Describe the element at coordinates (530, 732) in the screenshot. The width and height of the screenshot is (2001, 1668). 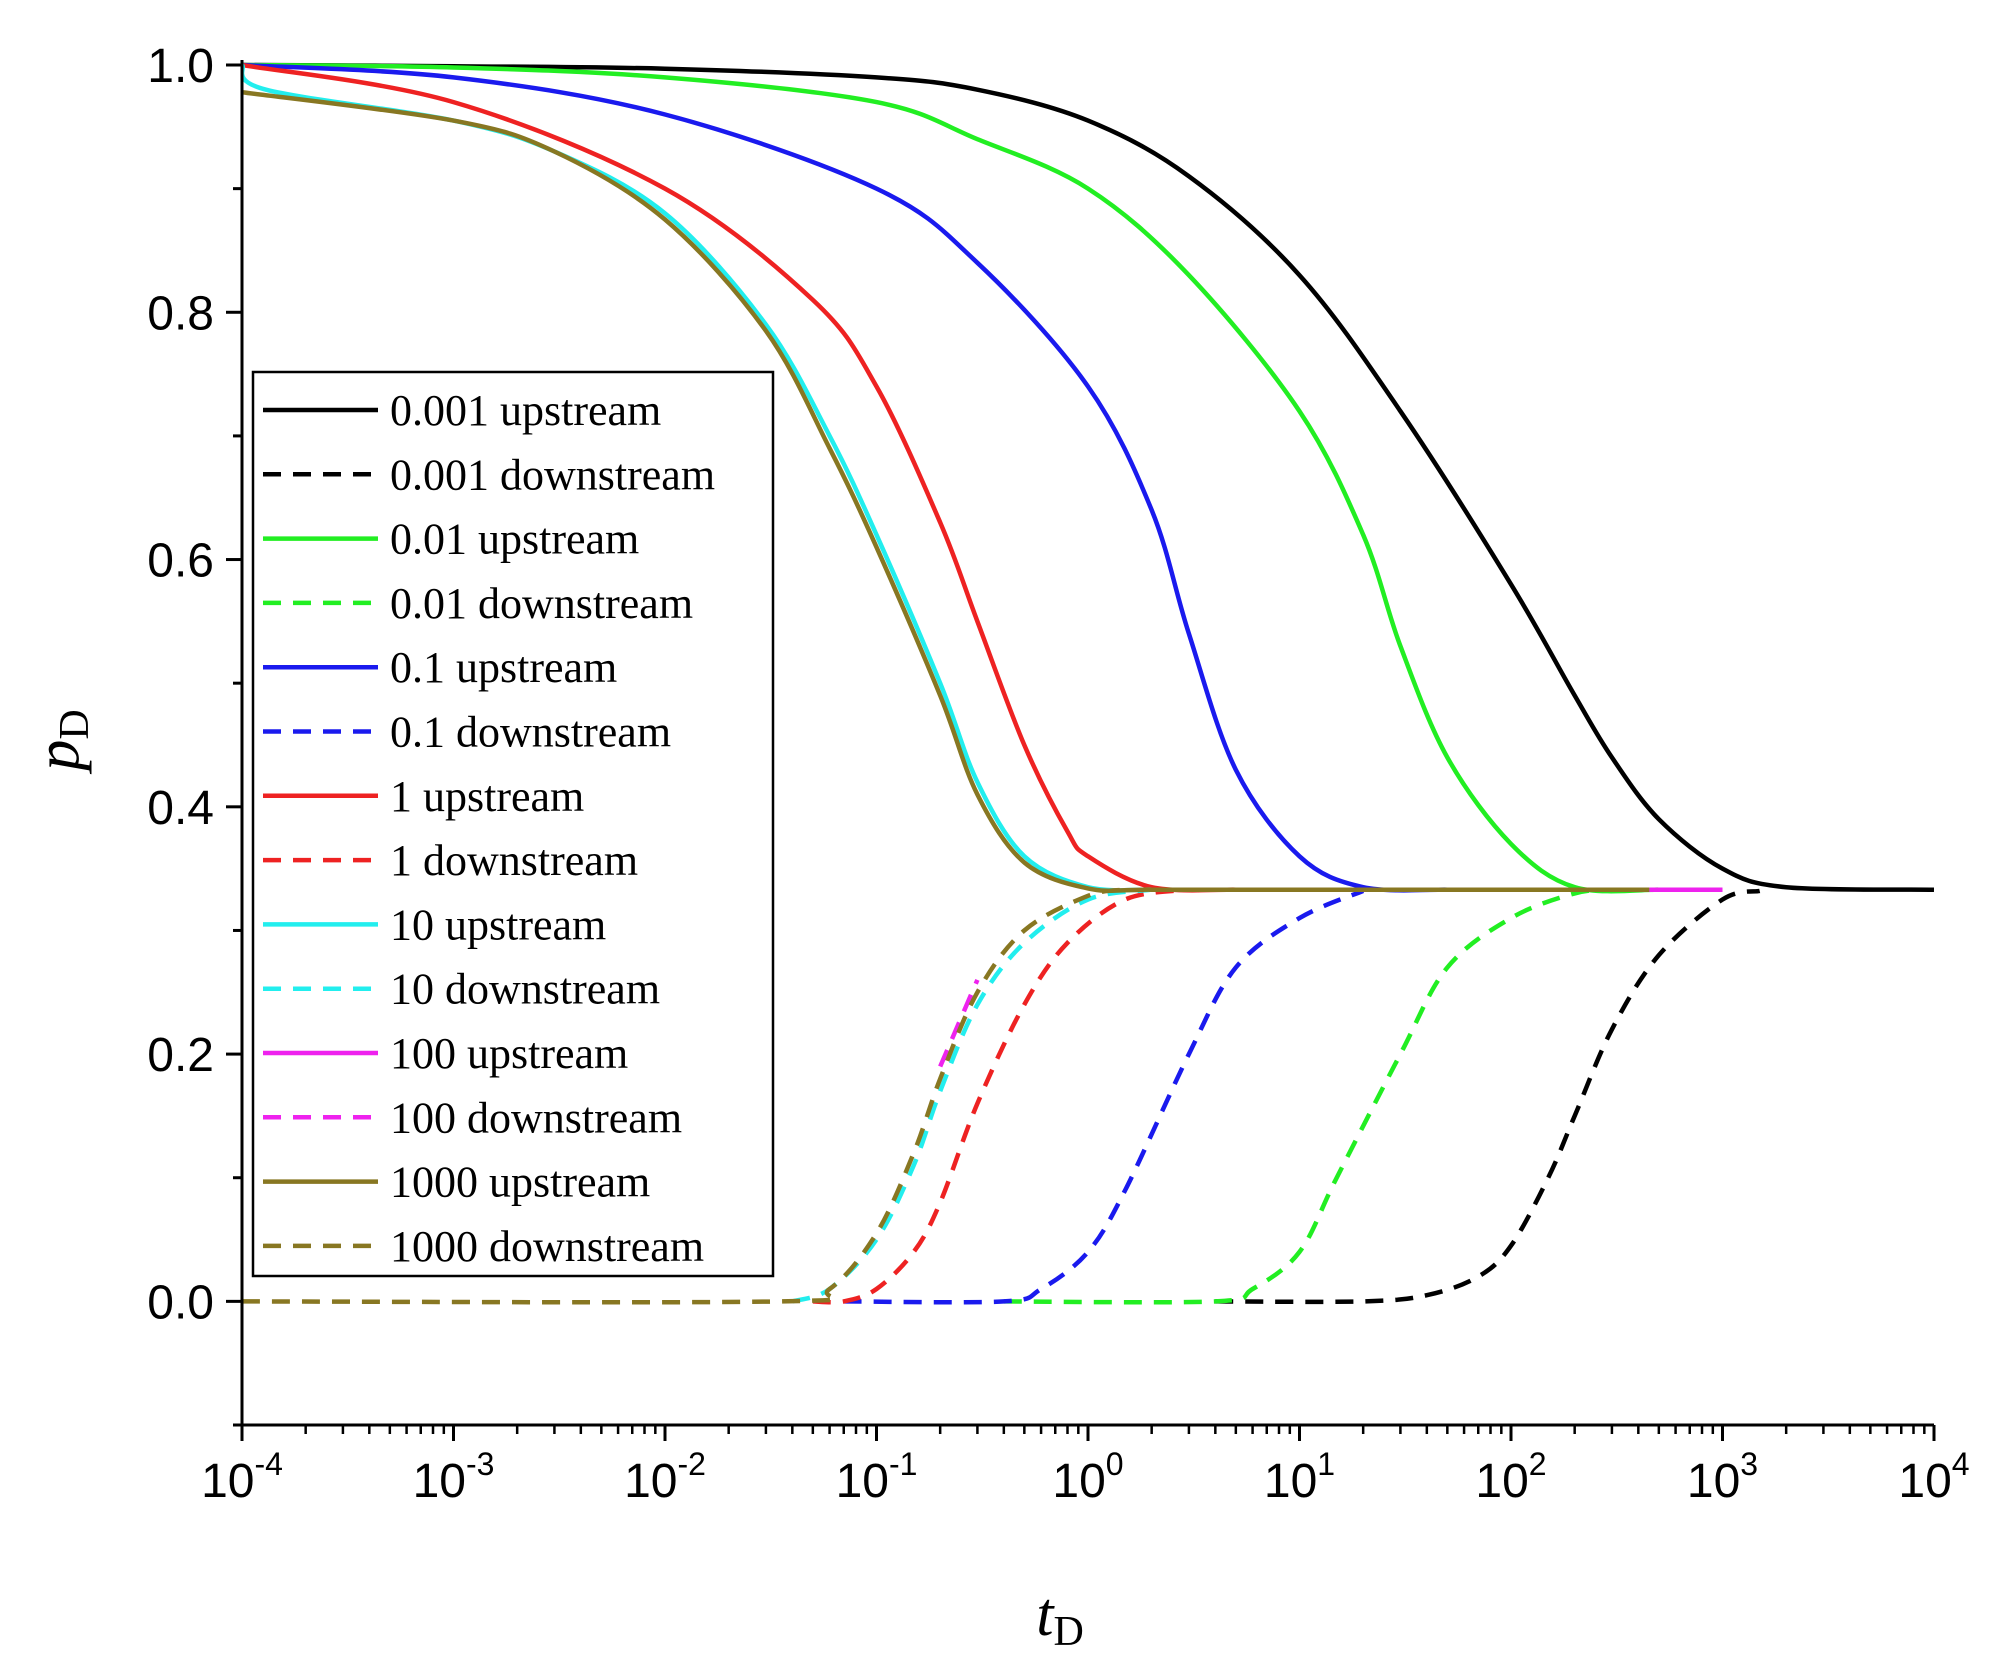
I see `legend-label: 0.1 downstream` at that location.